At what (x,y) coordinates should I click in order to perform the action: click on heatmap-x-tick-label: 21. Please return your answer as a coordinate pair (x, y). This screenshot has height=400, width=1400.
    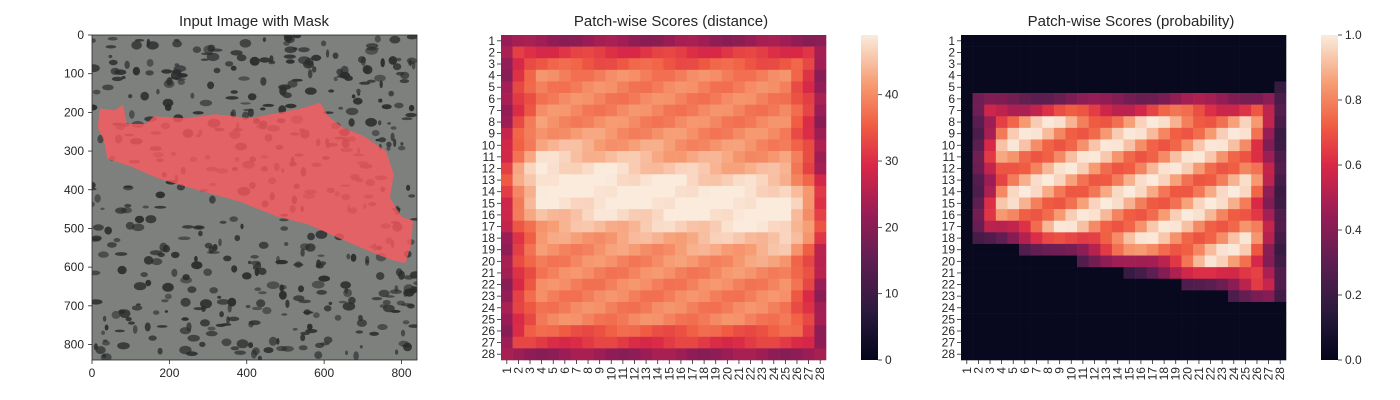
    Looking at the image, I should click on (1199, 374).